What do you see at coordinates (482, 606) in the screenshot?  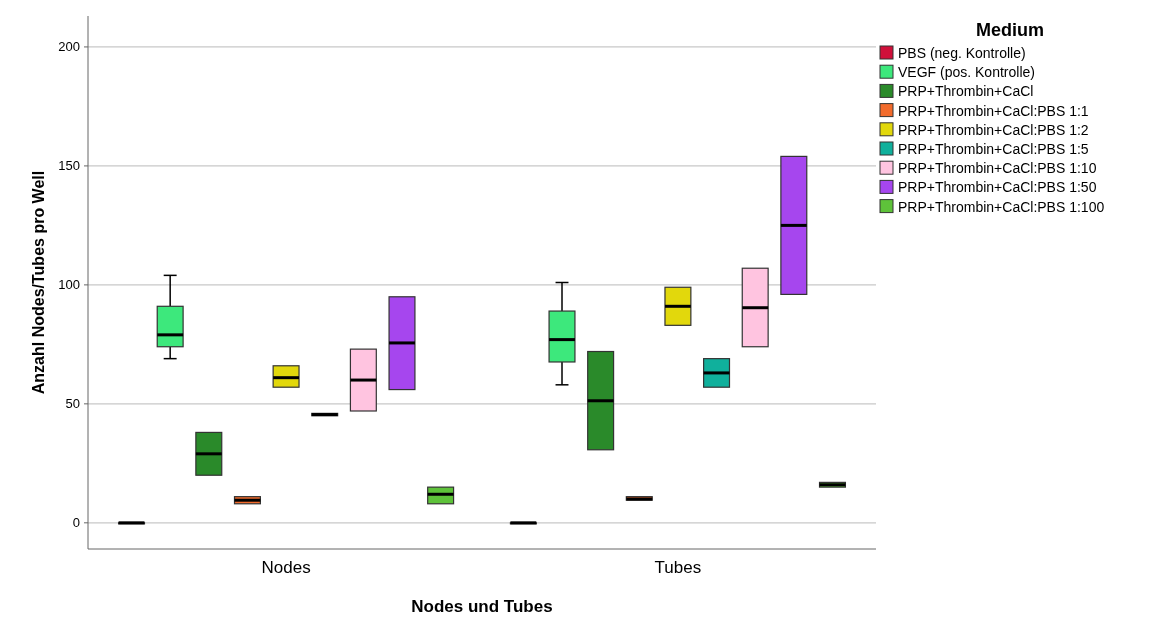 I see `x-axis-title: Nodes und Tubes` at bounding box center [482, 606].